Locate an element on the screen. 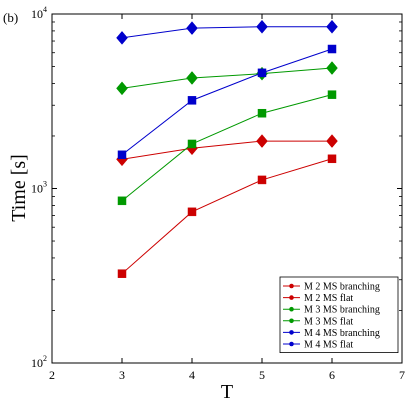 This screenshot has height=407, width=415. y-tick-exponent: 2 is located at coordinates (45, 358).